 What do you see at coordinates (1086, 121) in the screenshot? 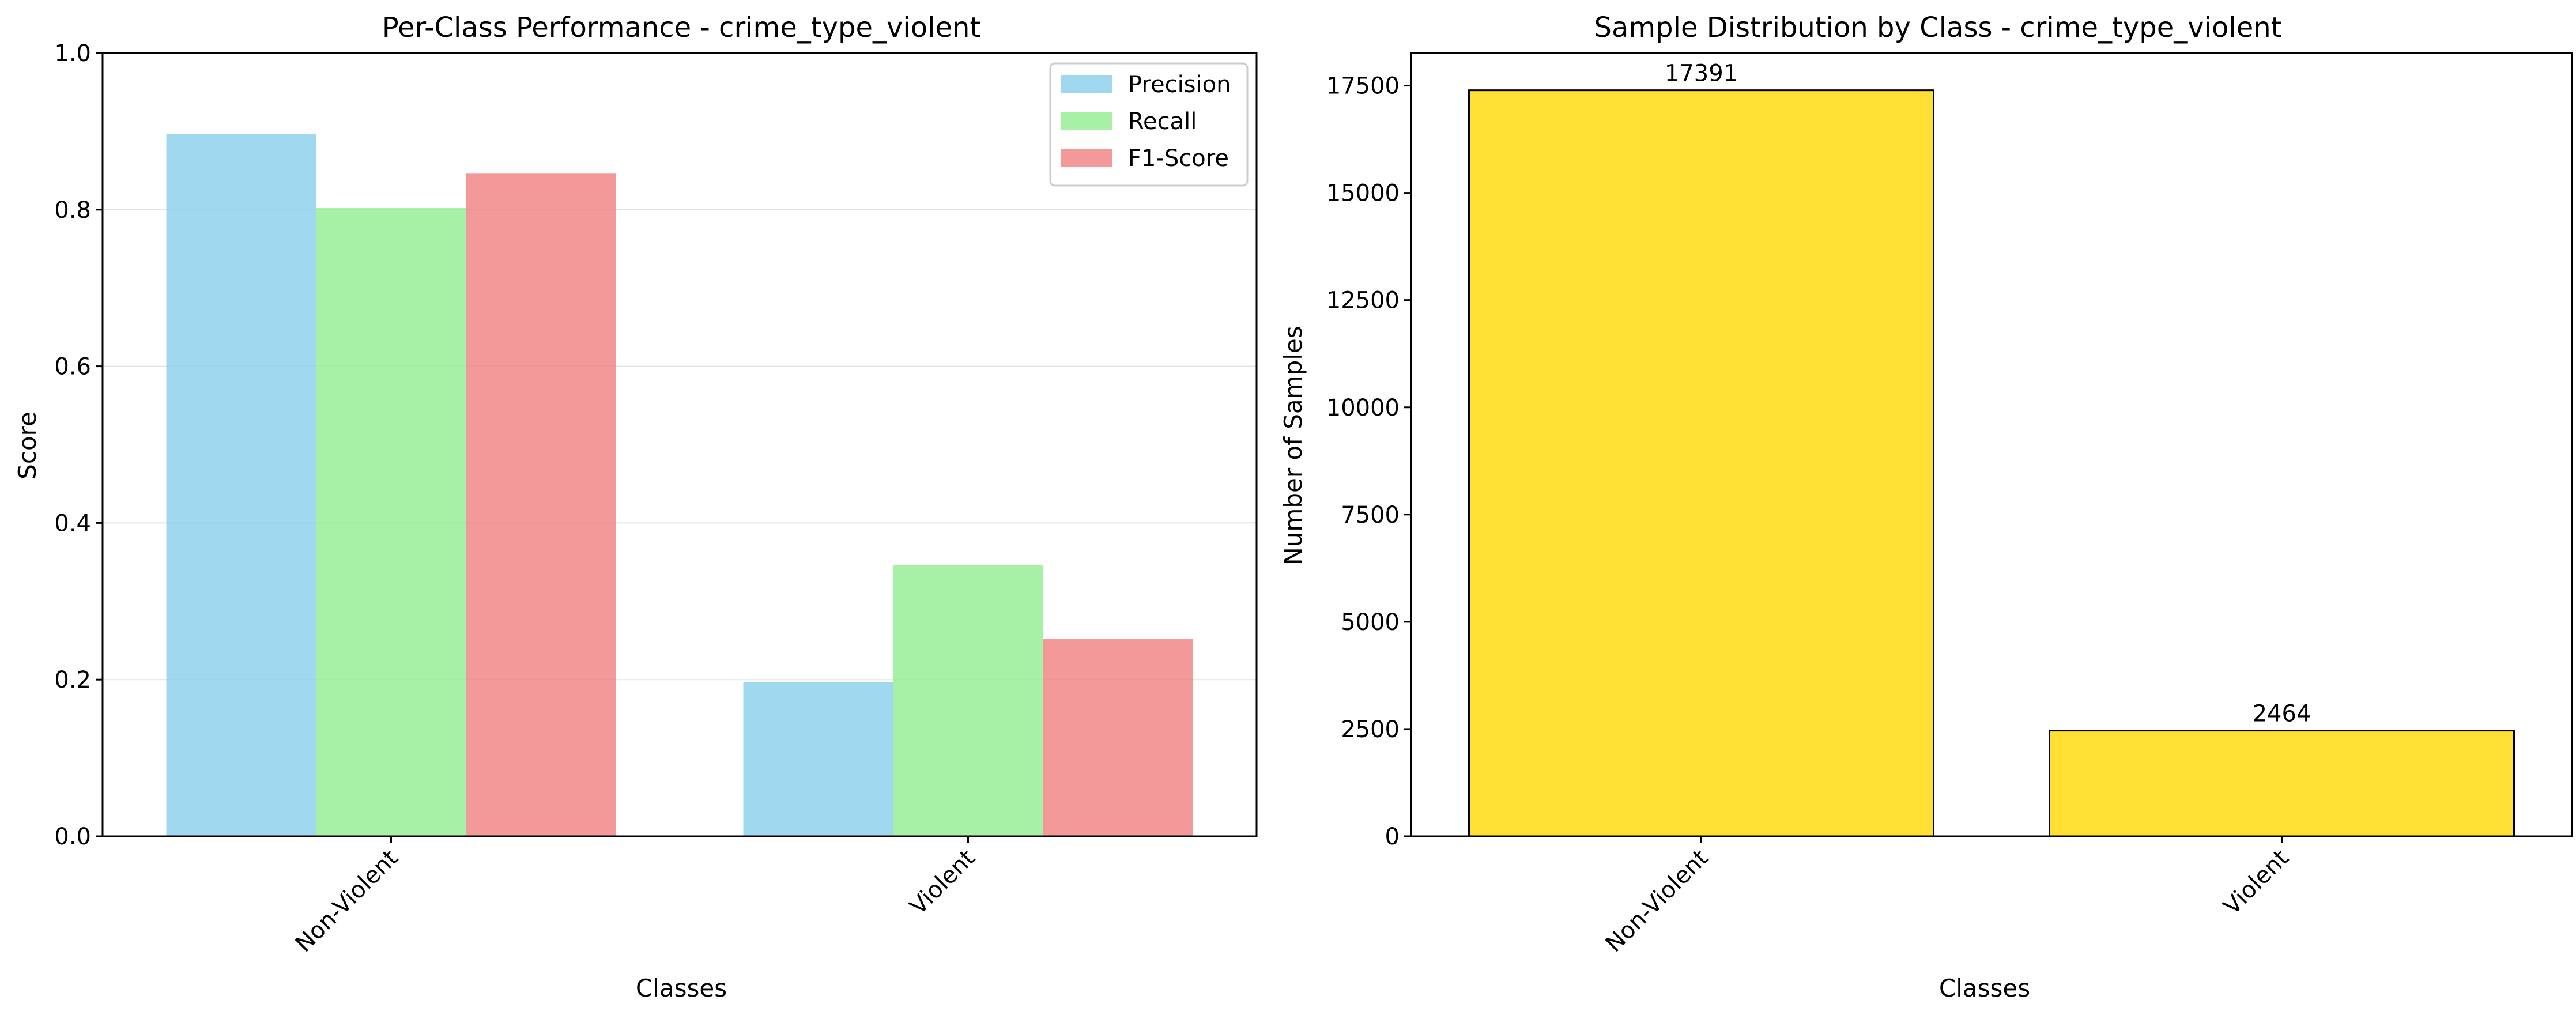
I see `legend-swatch-recall` at bounding box center [1086, 121].